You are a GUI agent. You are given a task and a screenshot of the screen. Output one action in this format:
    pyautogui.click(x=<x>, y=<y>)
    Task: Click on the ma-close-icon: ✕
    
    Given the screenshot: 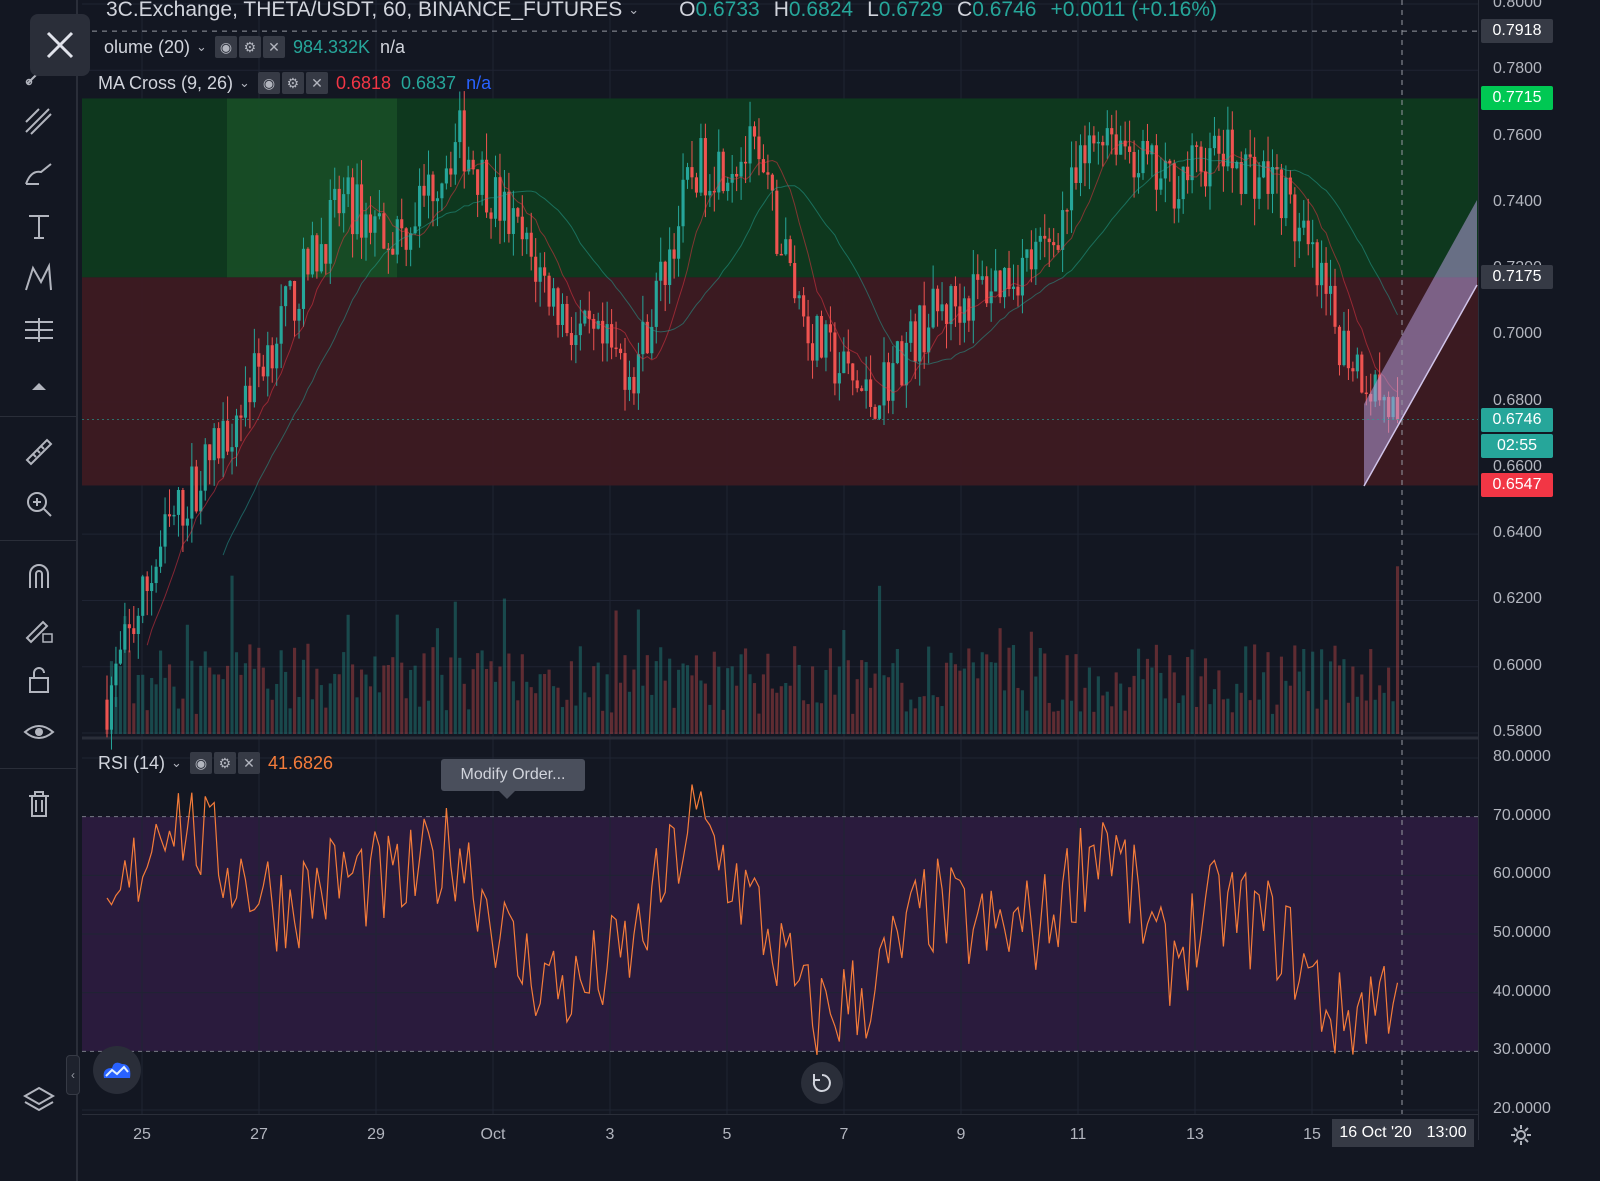 What is the action you would take?
    pyautogui.click(x=316, y=83)
    